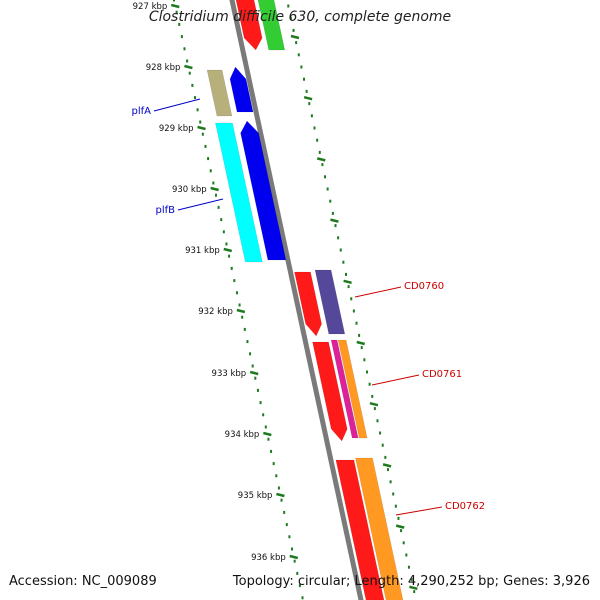 This screenshot has width=600, height=600. What do you see at coordinates (189, 190) in the screenshot?
I see `ruler-label: 930 kbp` at bounding box center [189, 190].